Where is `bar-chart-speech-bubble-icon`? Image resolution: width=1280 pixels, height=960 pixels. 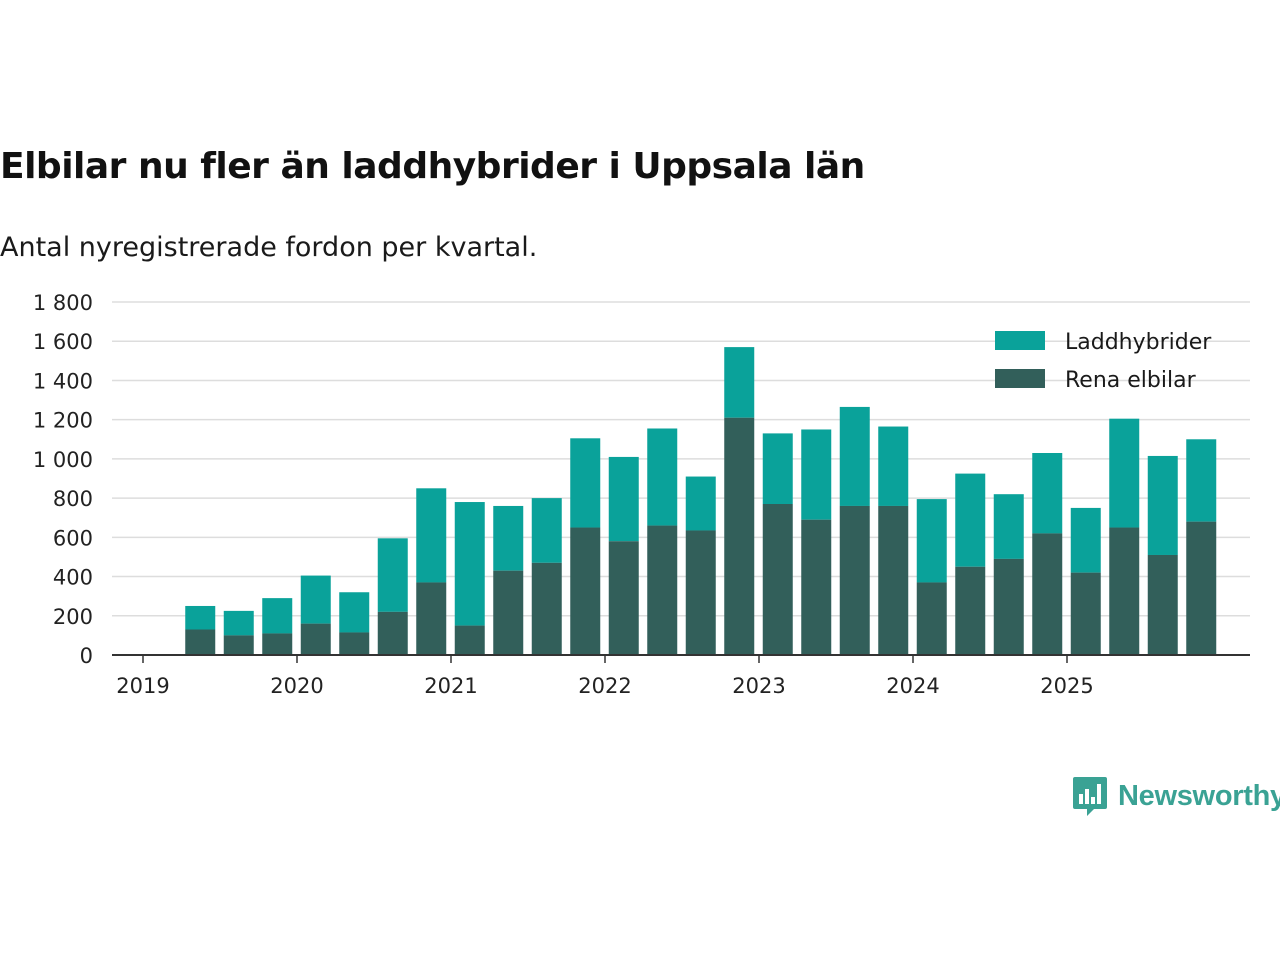
bar-chart-speech-bubble-icon is located at coordinates (1090, 796).